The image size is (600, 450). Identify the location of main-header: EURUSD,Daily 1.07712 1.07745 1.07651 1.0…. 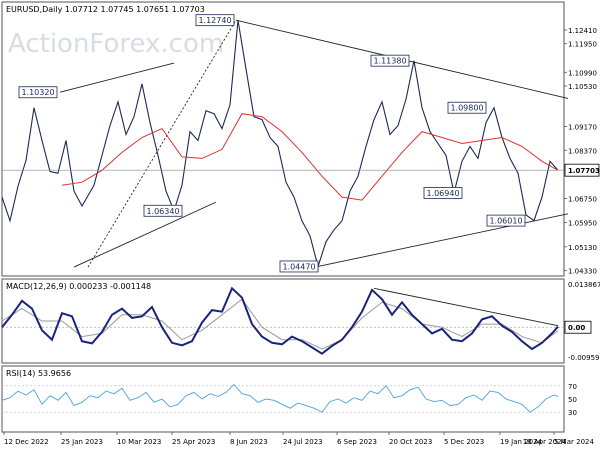
(105, 9).